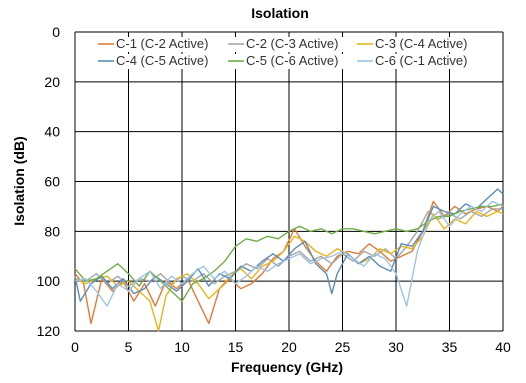  I want to click on legend-entry-3: C-3 (C-4 Active), so click(421, 43).